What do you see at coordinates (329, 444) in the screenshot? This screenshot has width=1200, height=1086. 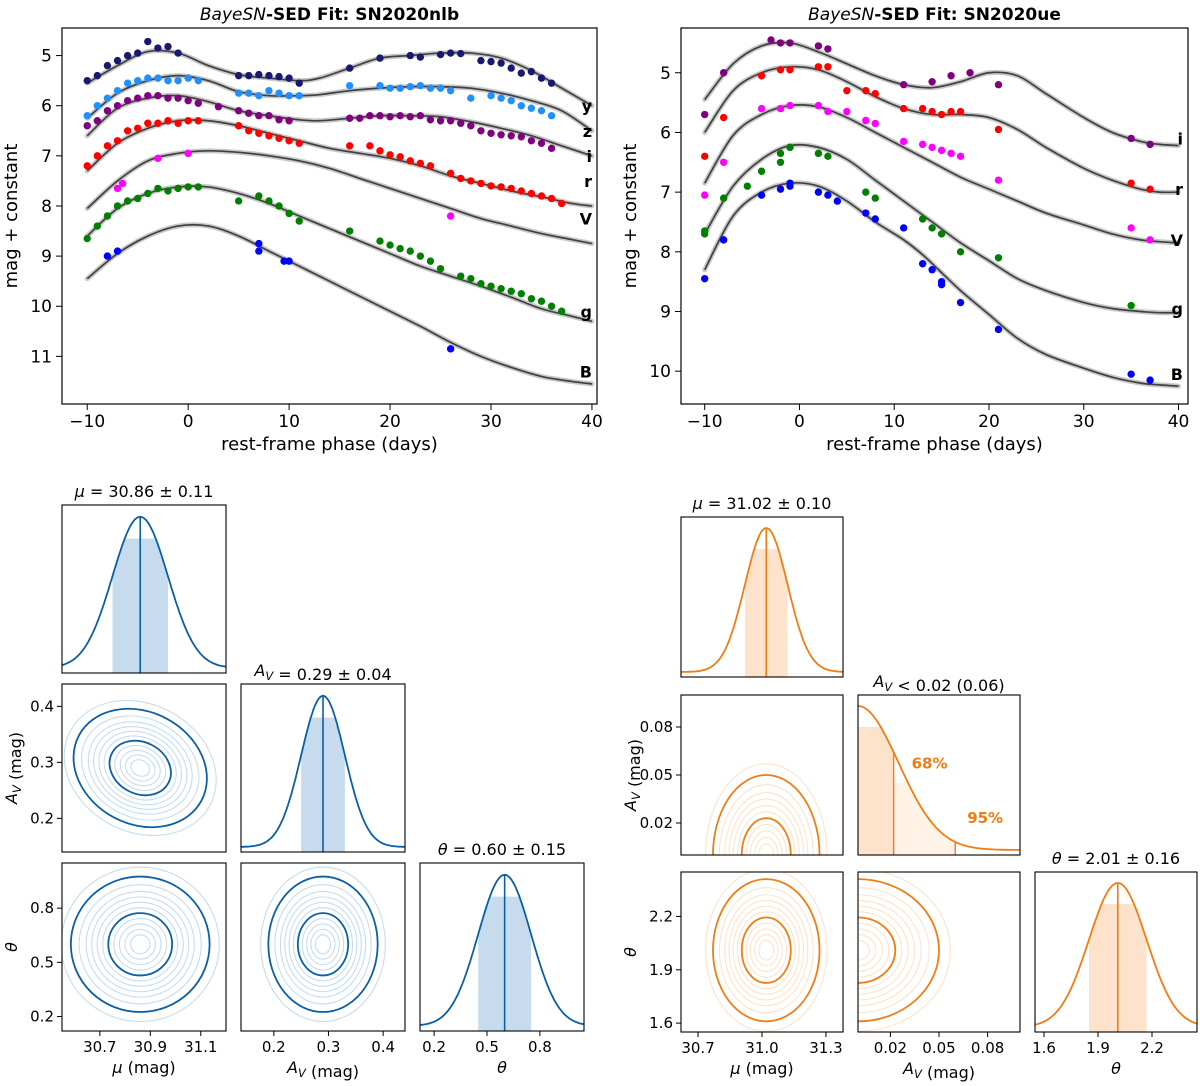 I see `x-axis-label: rest-frame phase (days)` at bounding box center [329, 444].